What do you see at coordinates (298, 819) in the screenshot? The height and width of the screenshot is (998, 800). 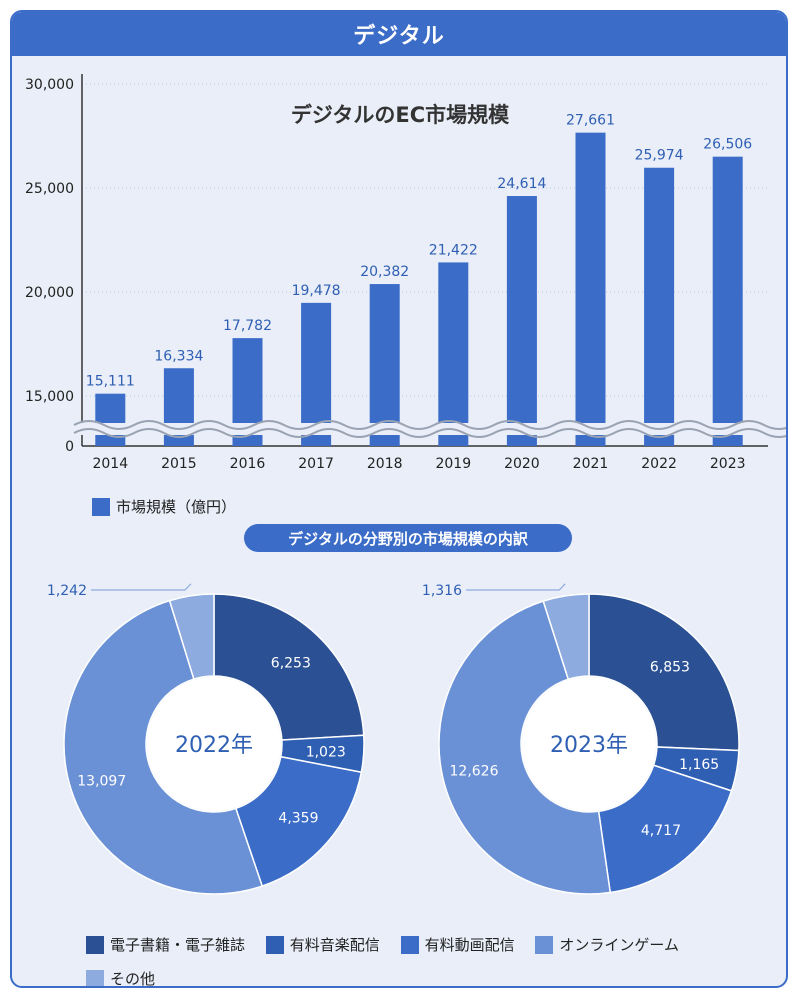 I see `slice-value-label: 4,359` at bounding box center [298, 819].